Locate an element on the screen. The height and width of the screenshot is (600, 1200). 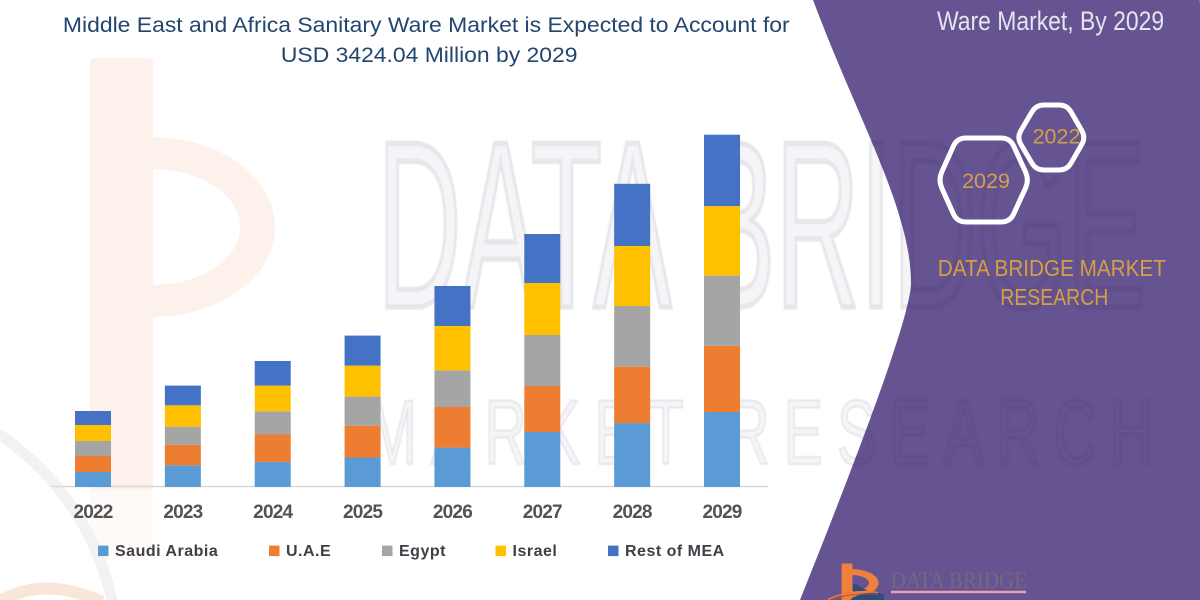
svg-text: 2023 is located at coordinates (182, 512).